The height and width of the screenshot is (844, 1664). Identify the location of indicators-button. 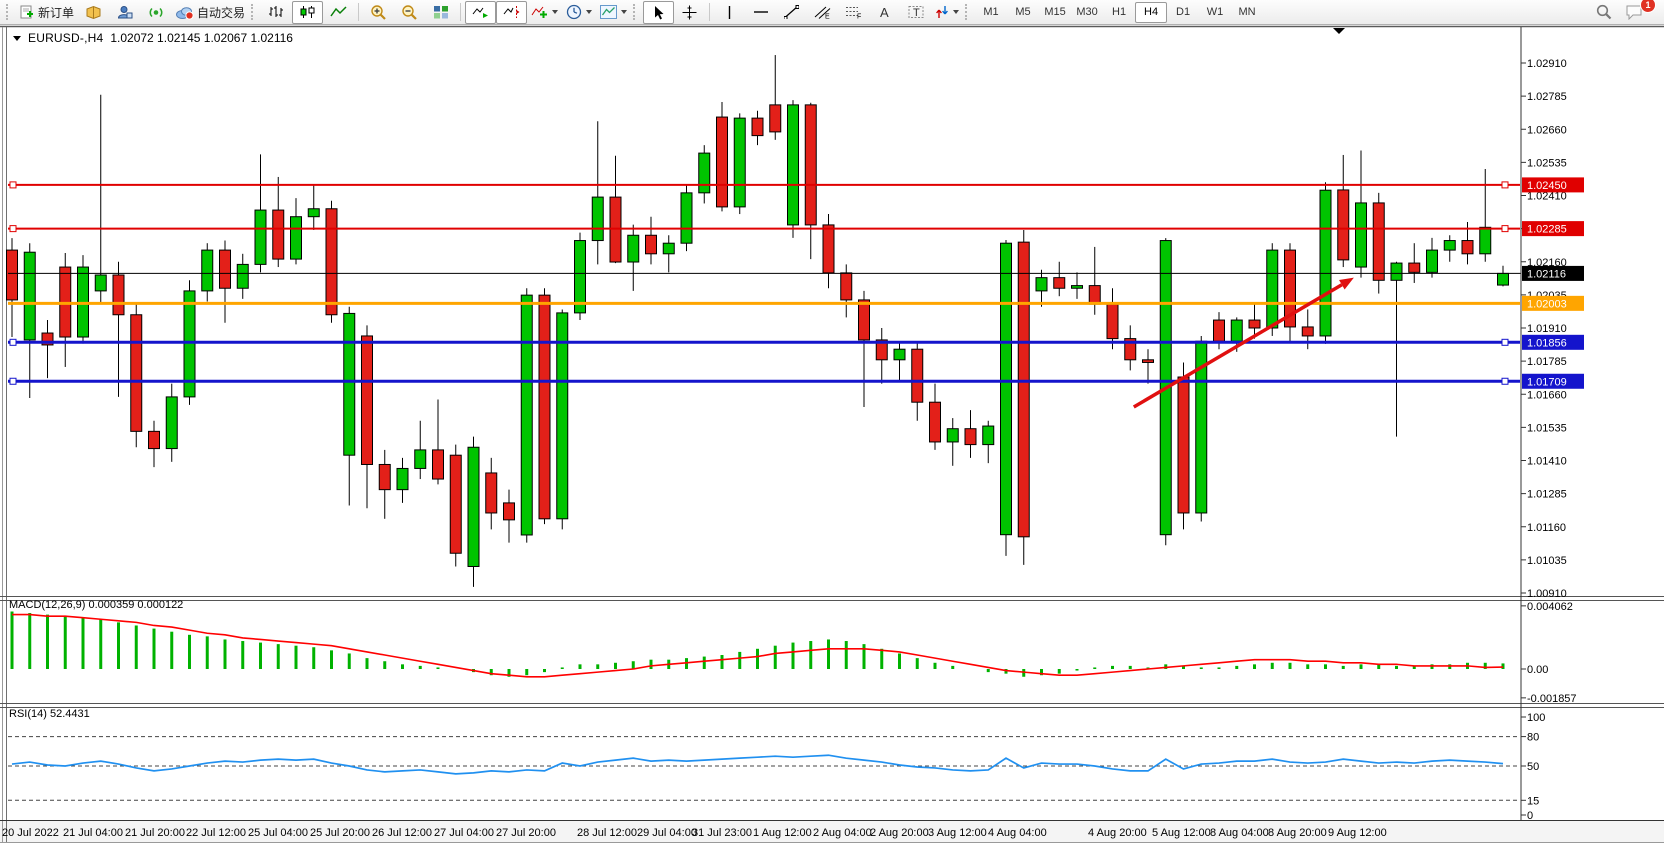
(544, 12).